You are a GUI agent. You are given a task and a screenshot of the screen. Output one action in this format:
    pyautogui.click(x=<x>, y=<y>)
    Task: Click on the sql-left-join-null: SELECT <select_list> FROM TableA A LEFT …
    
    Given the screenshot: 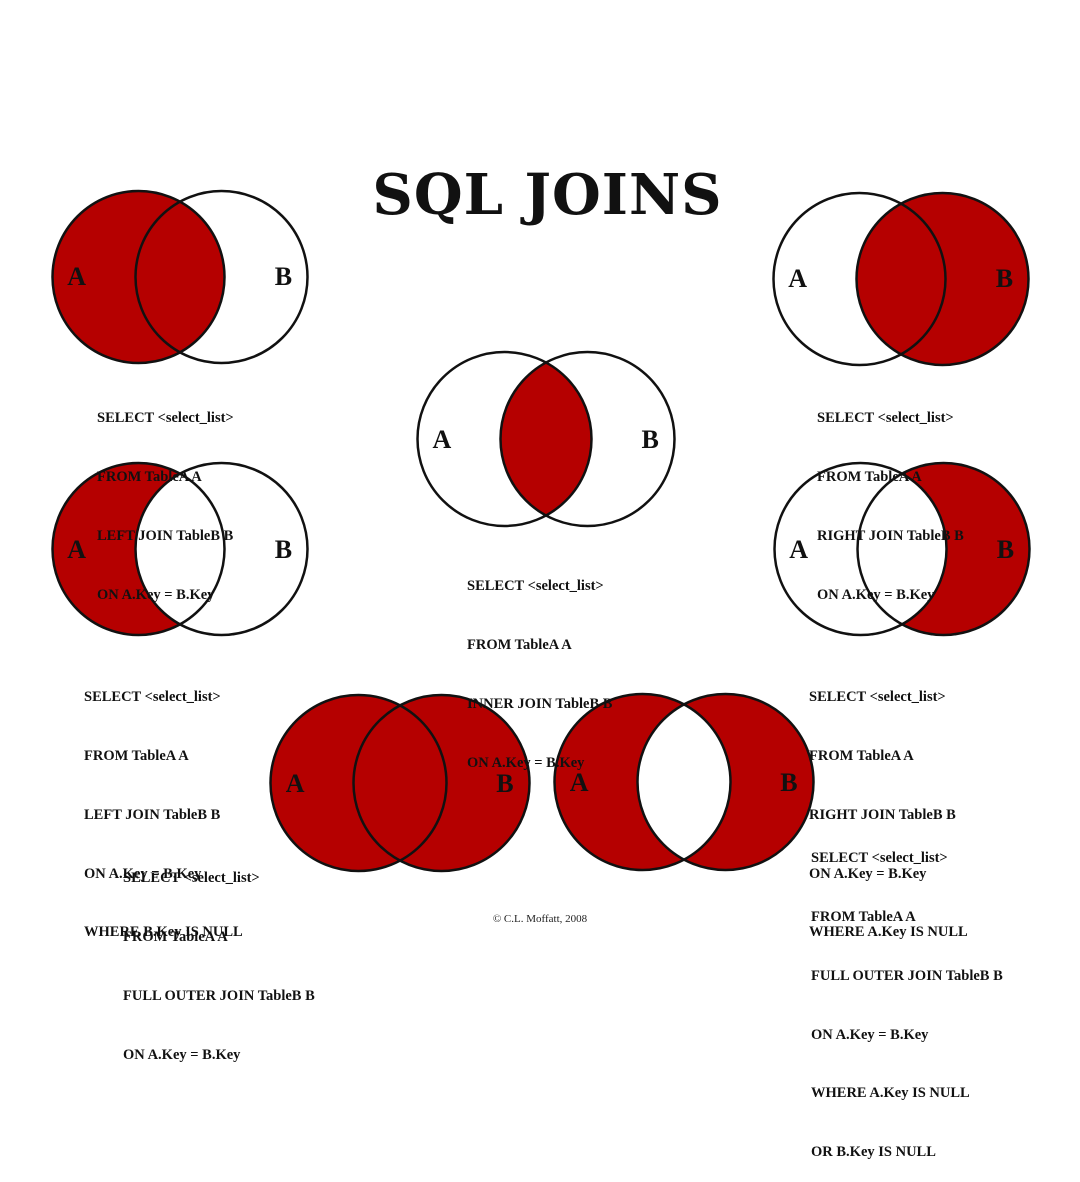 What is the action you would take?
    pyautogui.click(x=163, y=806)
    